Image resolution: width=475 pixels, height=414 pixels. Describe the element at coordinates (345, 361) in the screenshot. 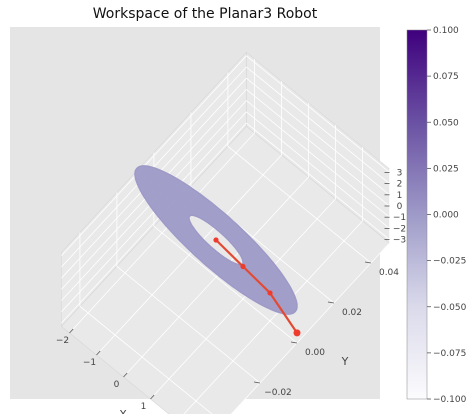

I see `y-axis-label: Y` at that location.